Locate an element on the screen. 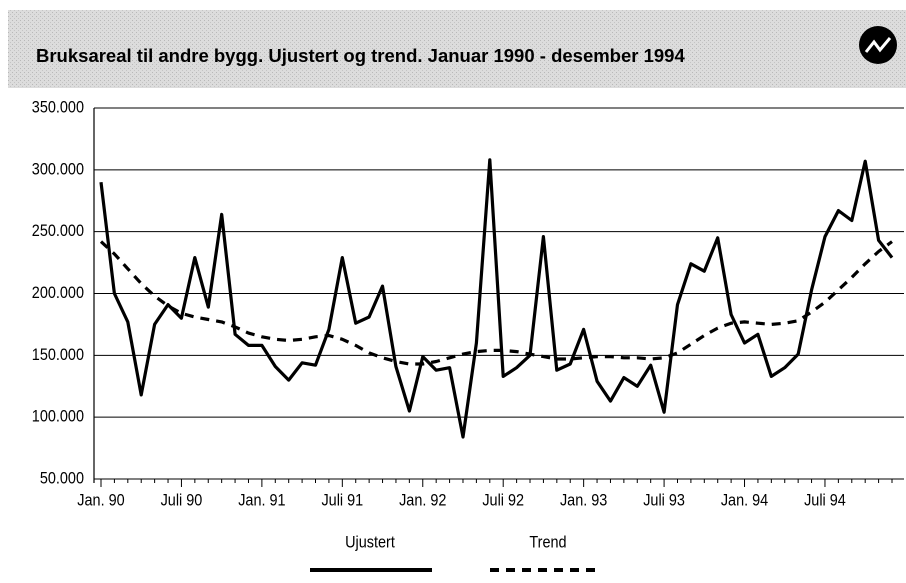 The width and height of the screenshot is (906, 583). y-tick-label: 200.000 is located at coordinates (58, 293).